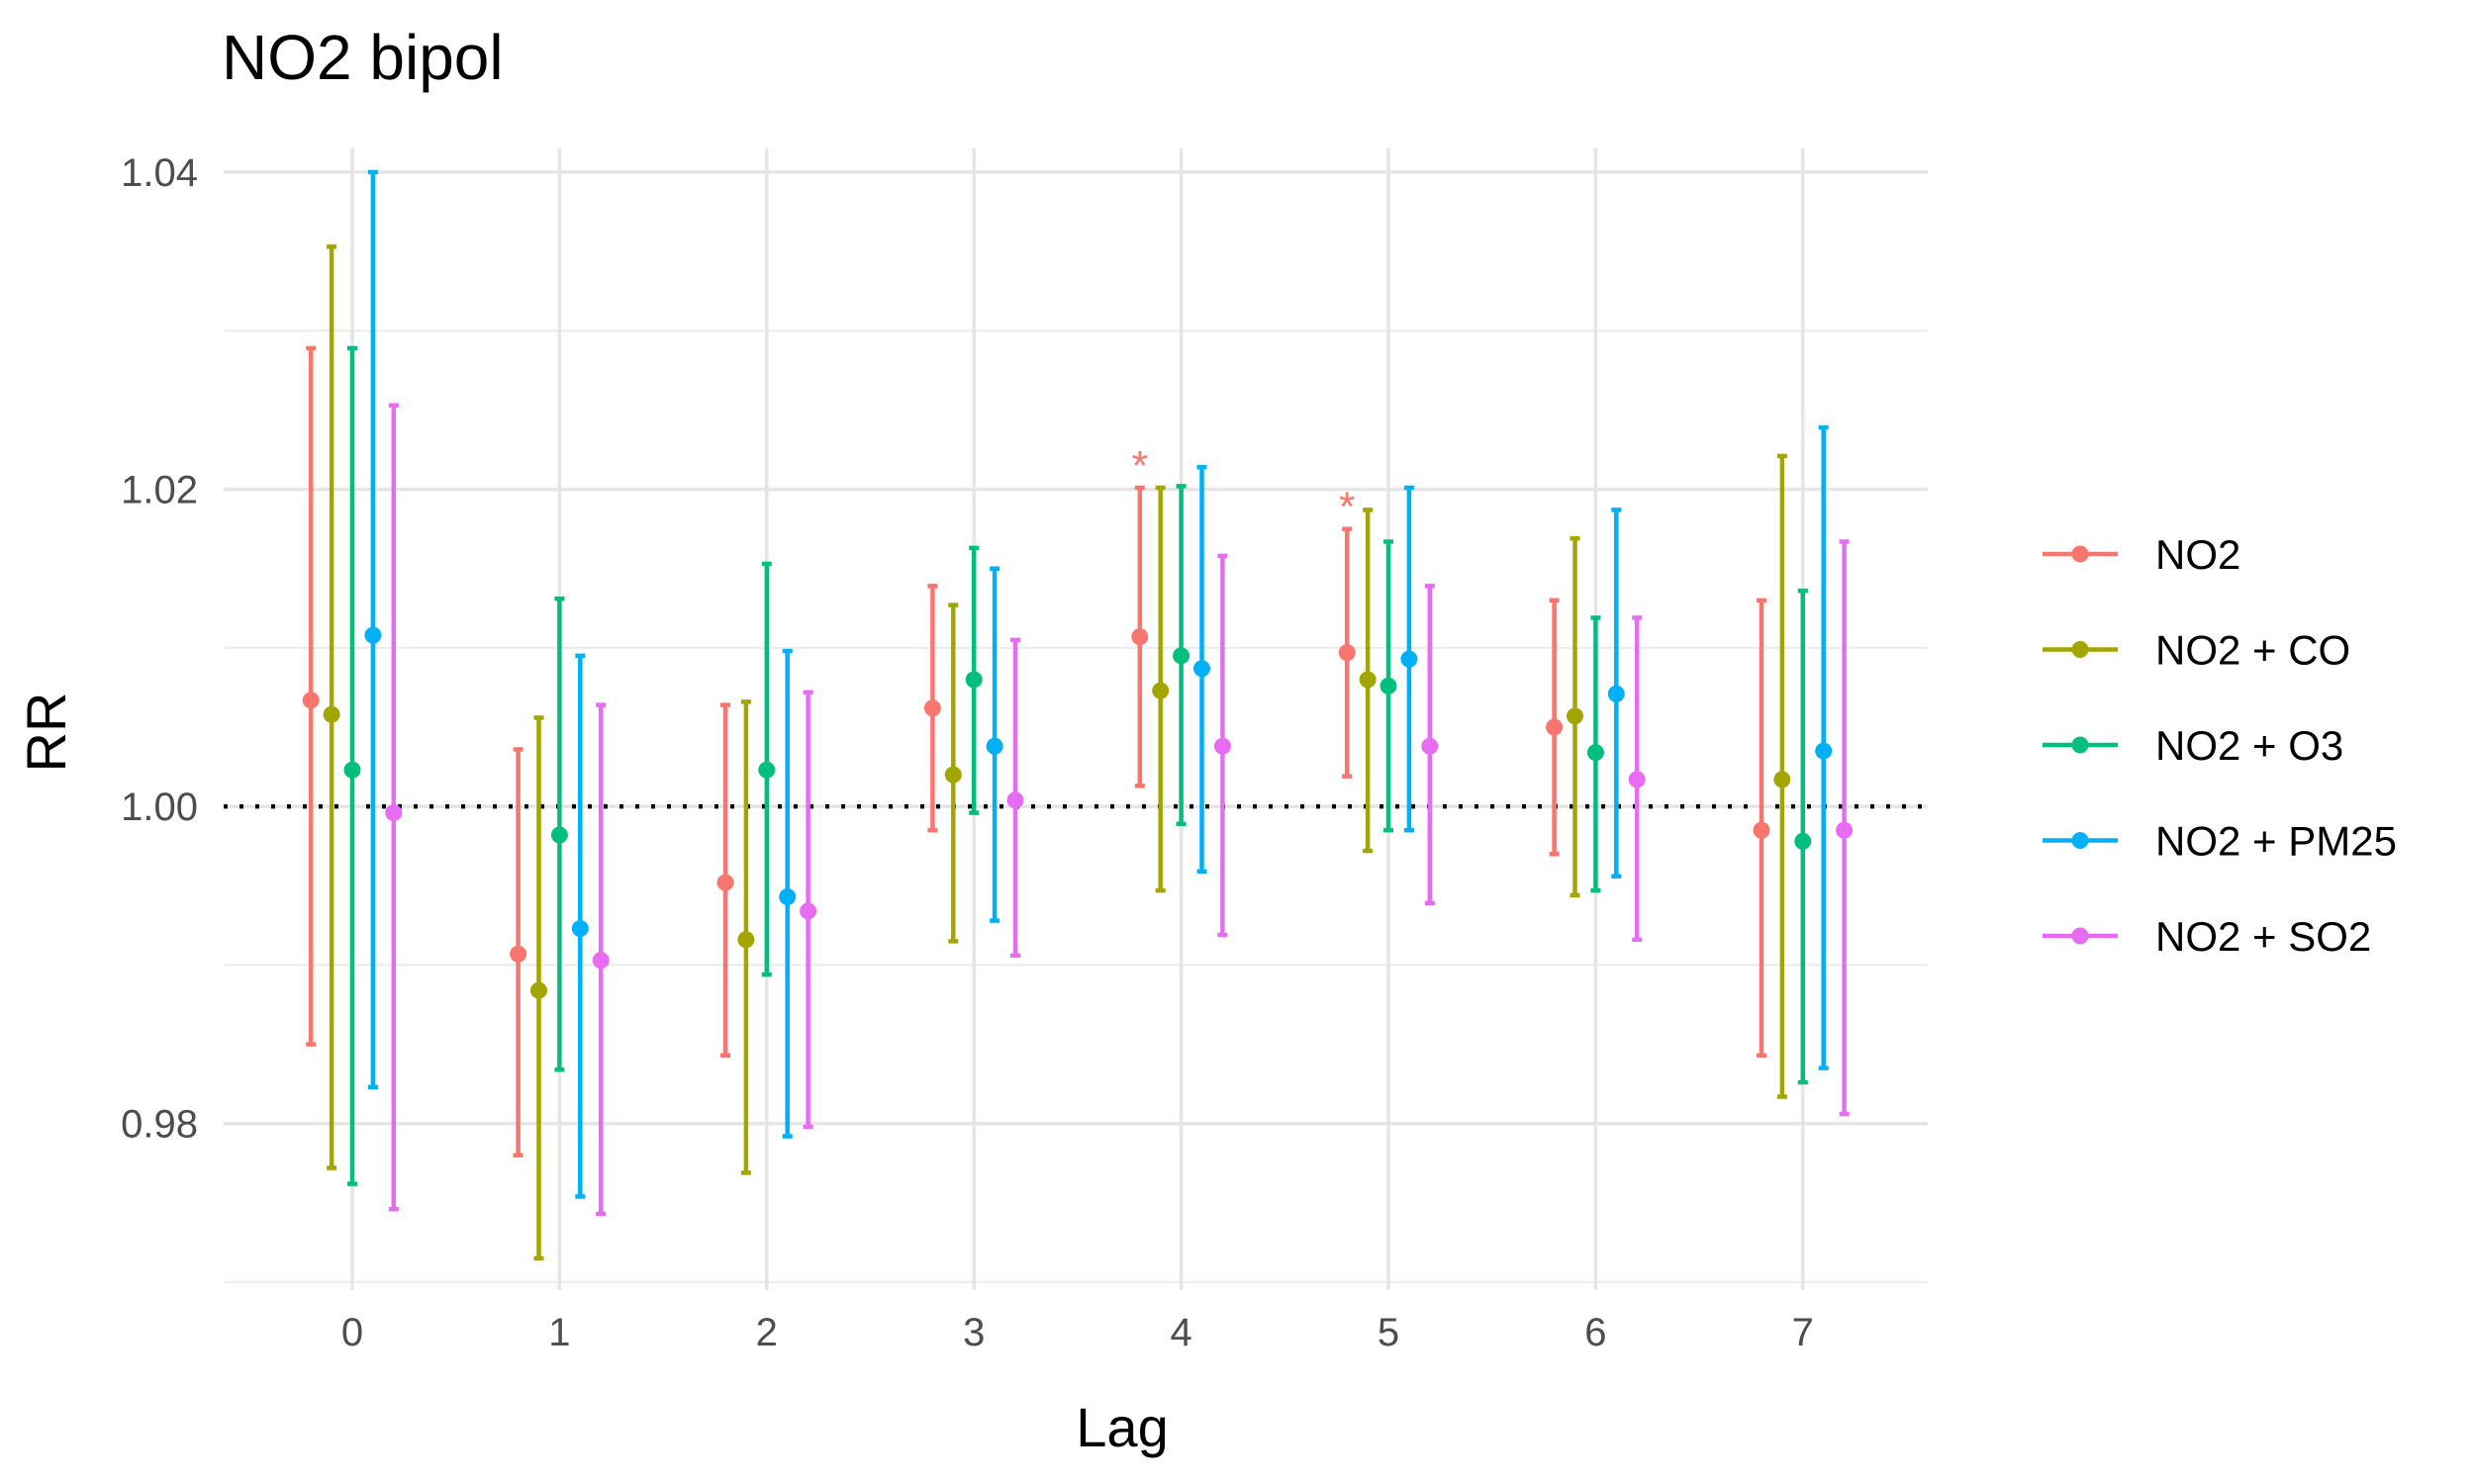 The image size is (2474, 1484). What do you see at coordinates (1803, 1332) in the screenshot?
I see `x-tick-label: 7` at bounding box center [1803, 1332].